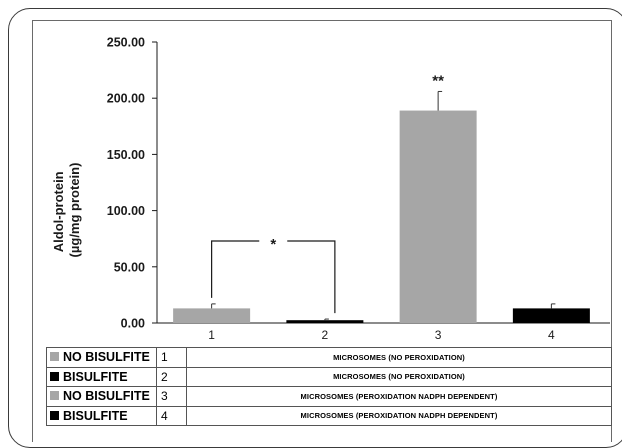  What do you see at coordinates (438, 335) in the screenshot?
I see `x-tick-label: 3` at bounding box center [438, 335].